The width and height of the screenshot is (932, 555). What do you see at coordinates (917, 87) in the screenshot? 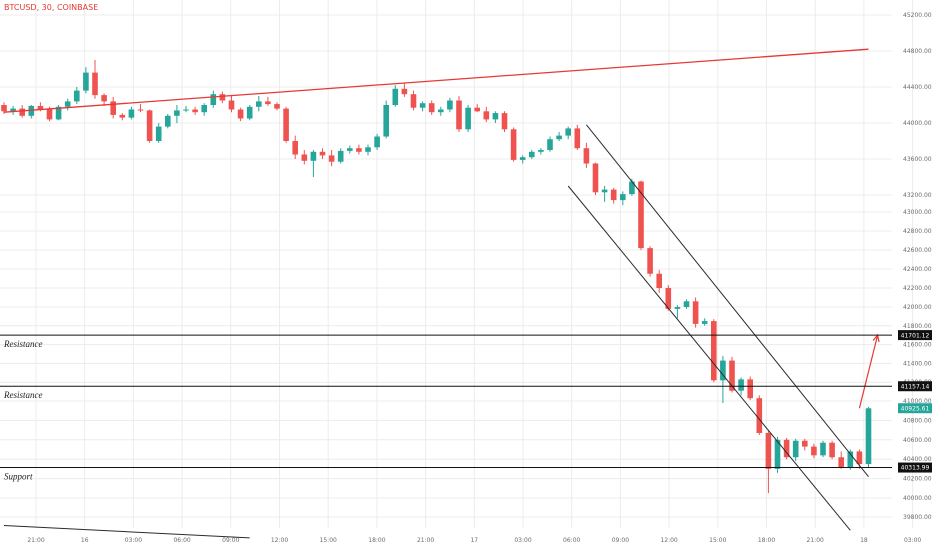
I see `y-tick-label: 44400.00` at bounding box center [917, 87].